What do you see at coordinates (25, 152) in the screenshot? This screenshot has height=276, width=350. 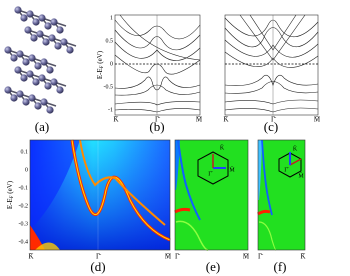 I see `y-tick-label: 0.1` at bounding box center [25, 152].